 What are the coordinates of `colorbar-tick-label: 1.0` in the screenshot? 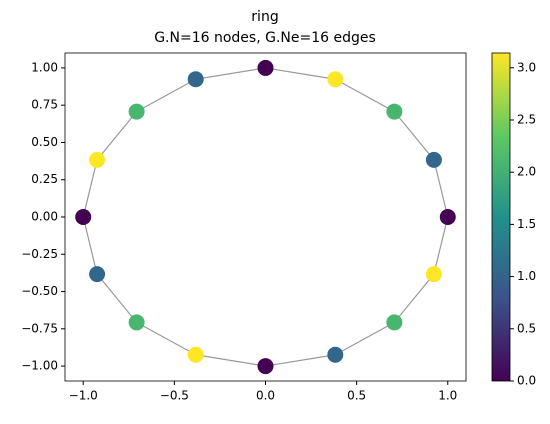 It's located at (526, 276).